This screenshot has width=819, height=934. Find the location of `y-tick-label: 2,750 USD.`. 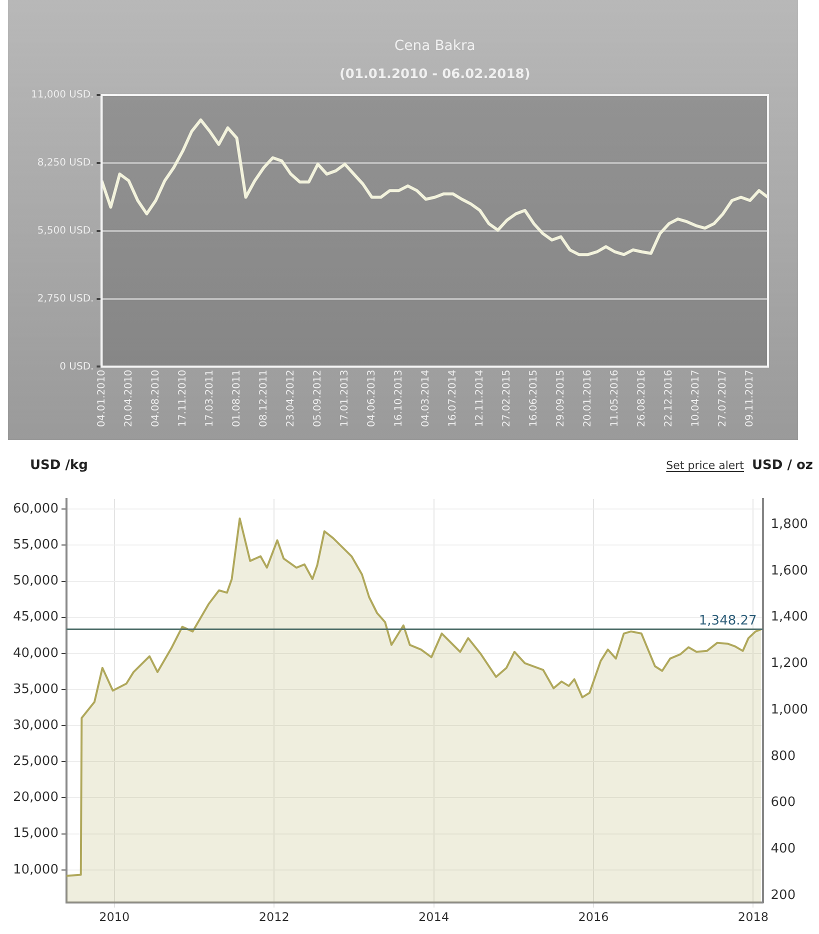

y-tick-label: 2,750 USD. is located at coordinates (65, 298).